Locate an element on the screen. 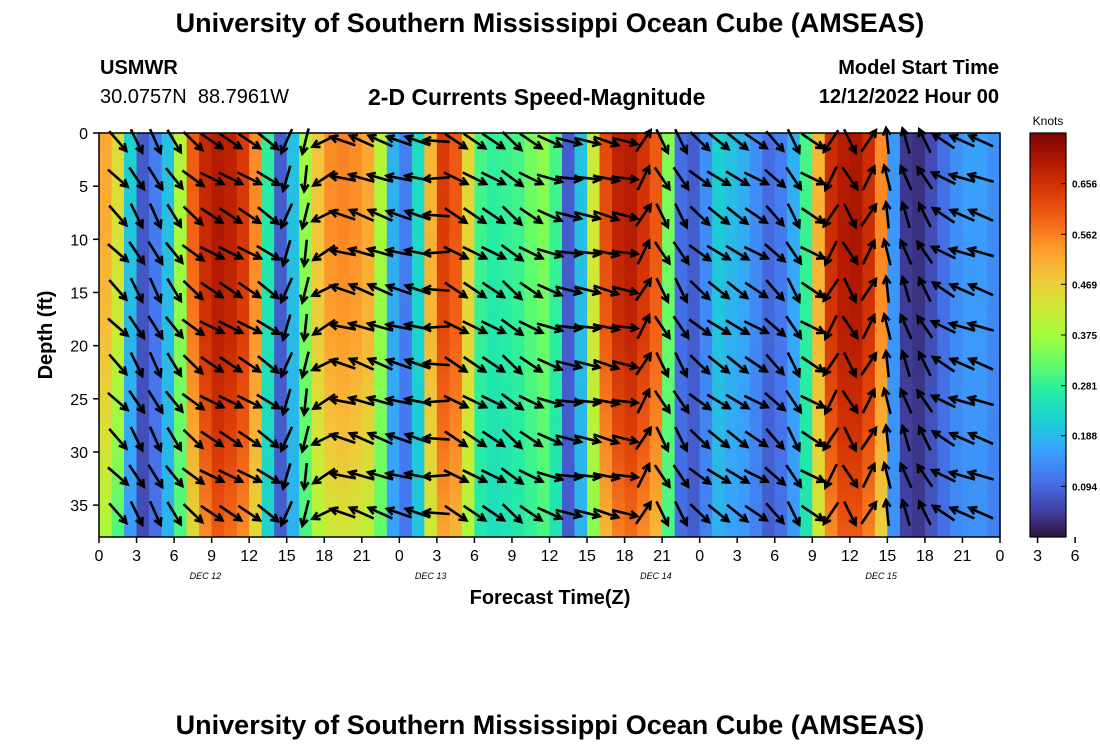  x-tick-label: 0 is located at coordinates (399, 556).